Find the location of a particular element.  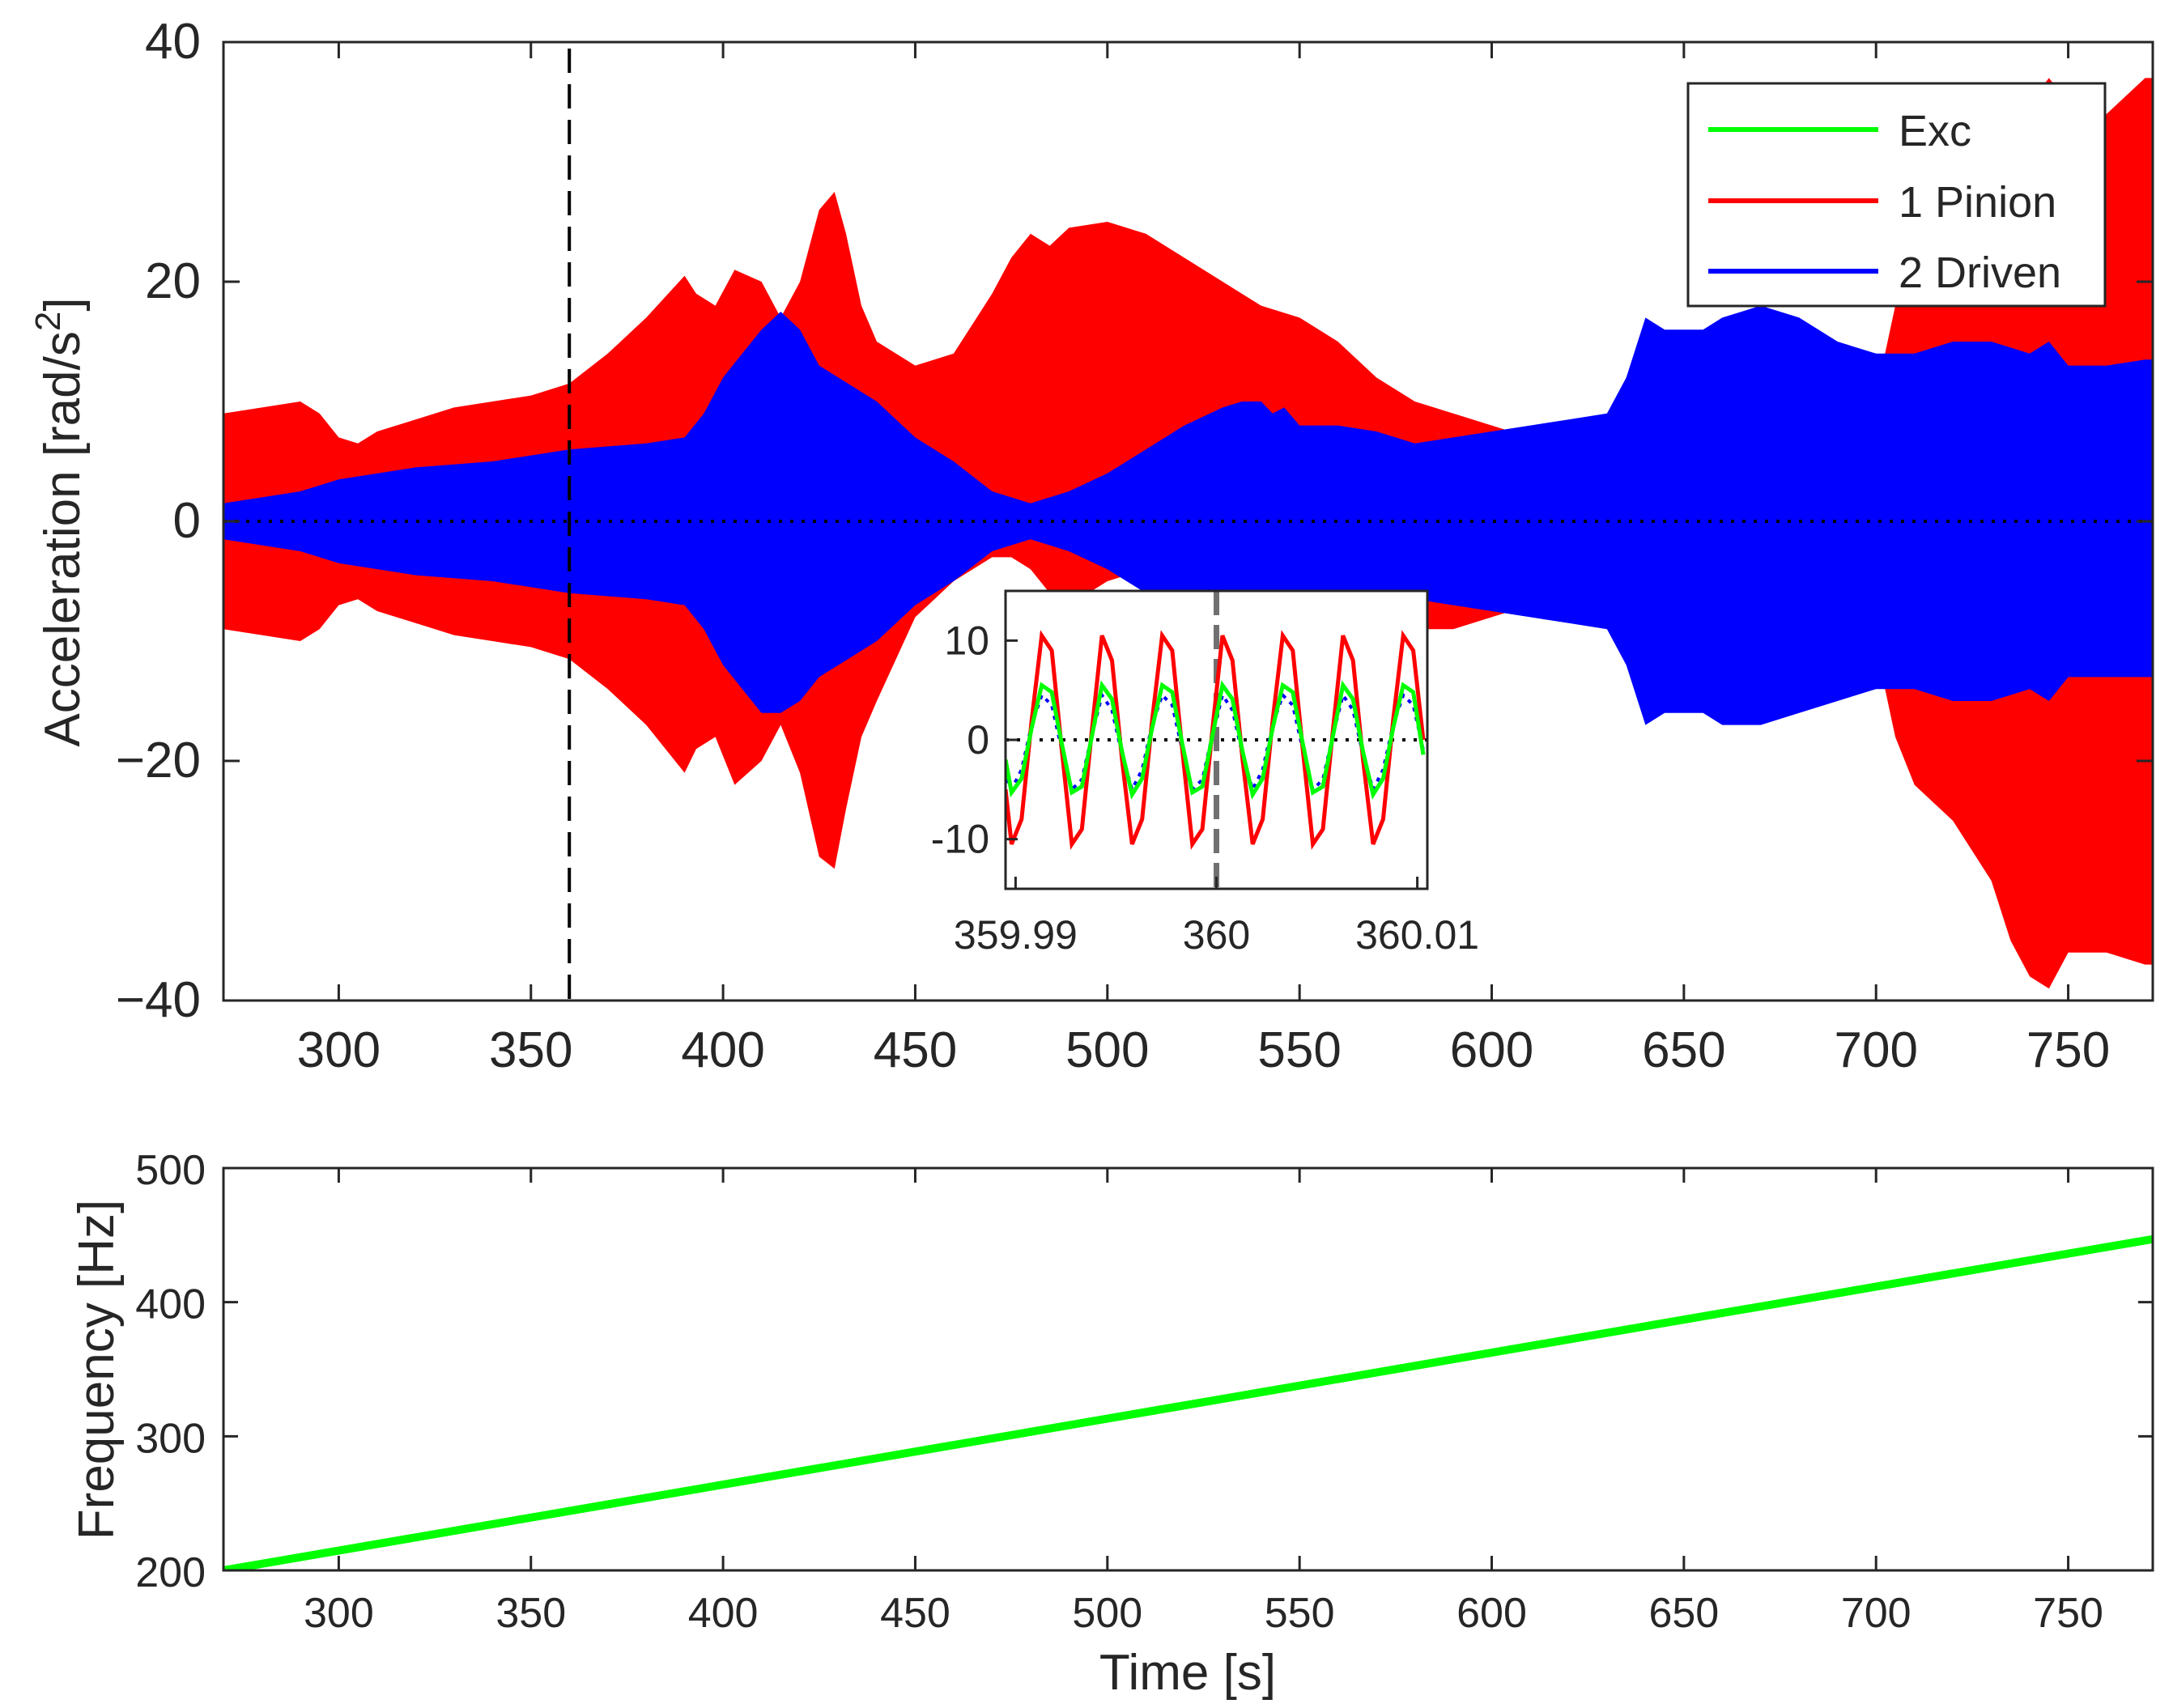

top-xtick-label: 500 is located at coordinates (1107, 1050).